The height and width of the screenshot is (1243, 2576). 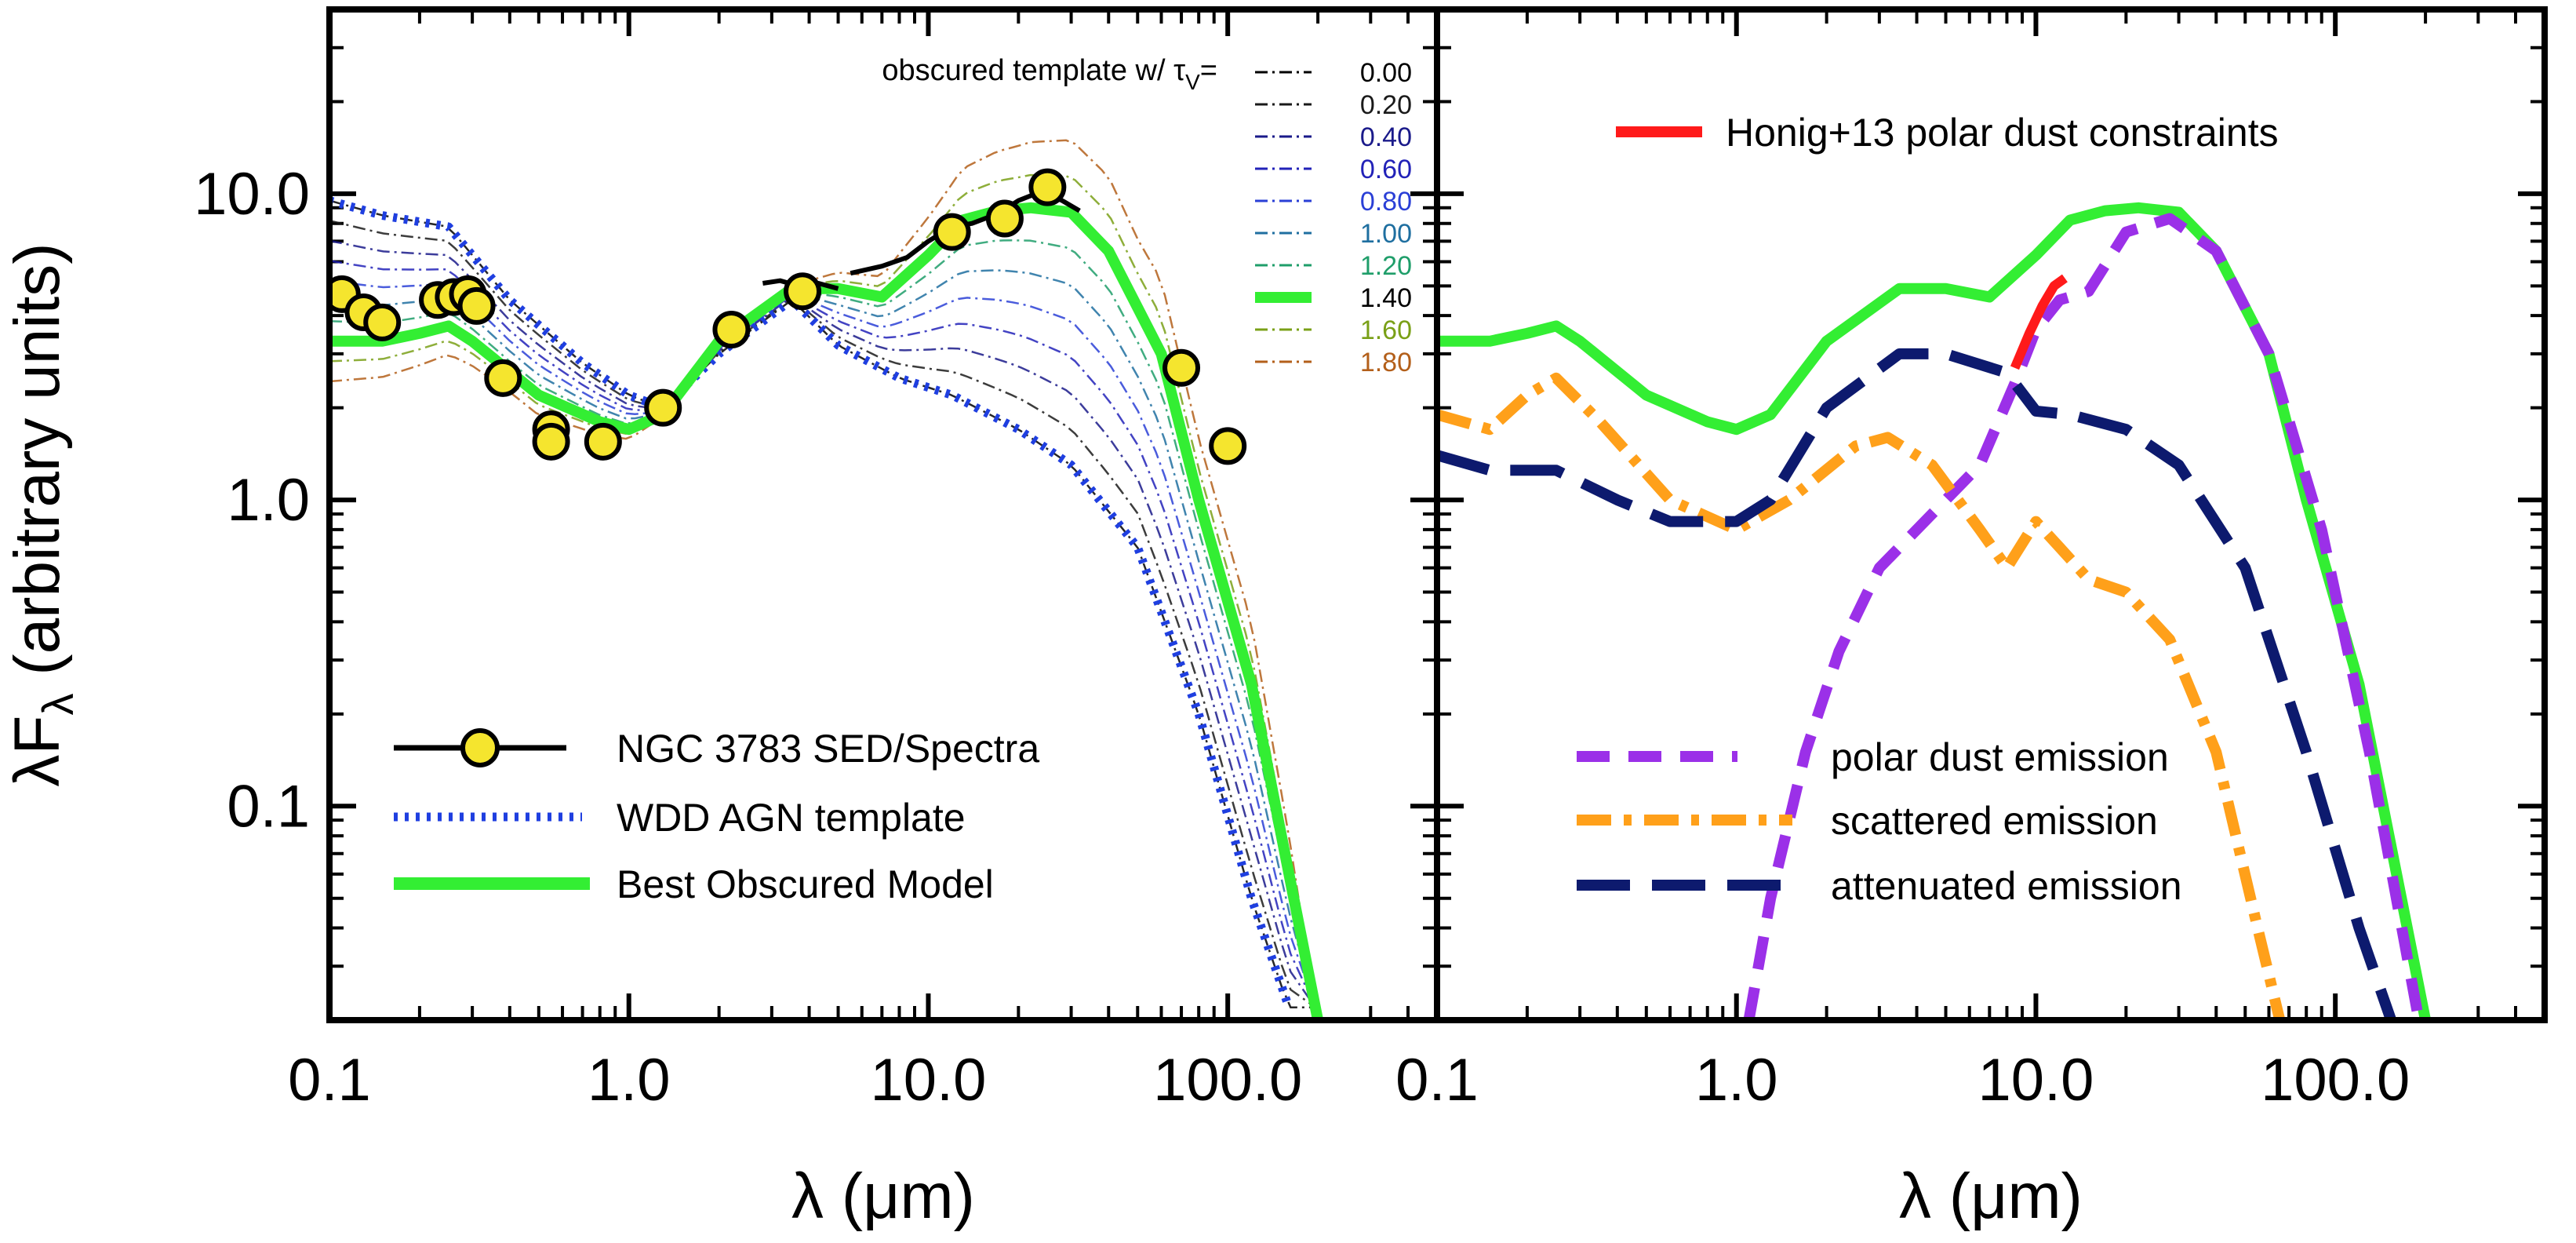 What do you see at coordinates (1049, 74) in the screenshot?
I see `tau-legend-title: obscured template w/ τV=` at bounding box center [1049, 74].